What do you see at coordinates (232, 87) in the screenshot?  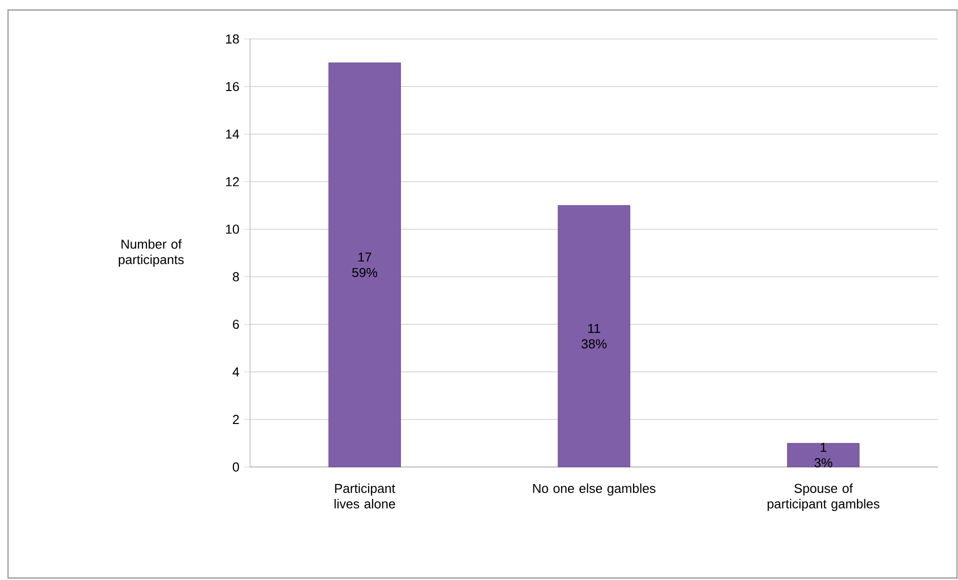 I see `y-tick-label: 16` at bounding box center [232, 87].